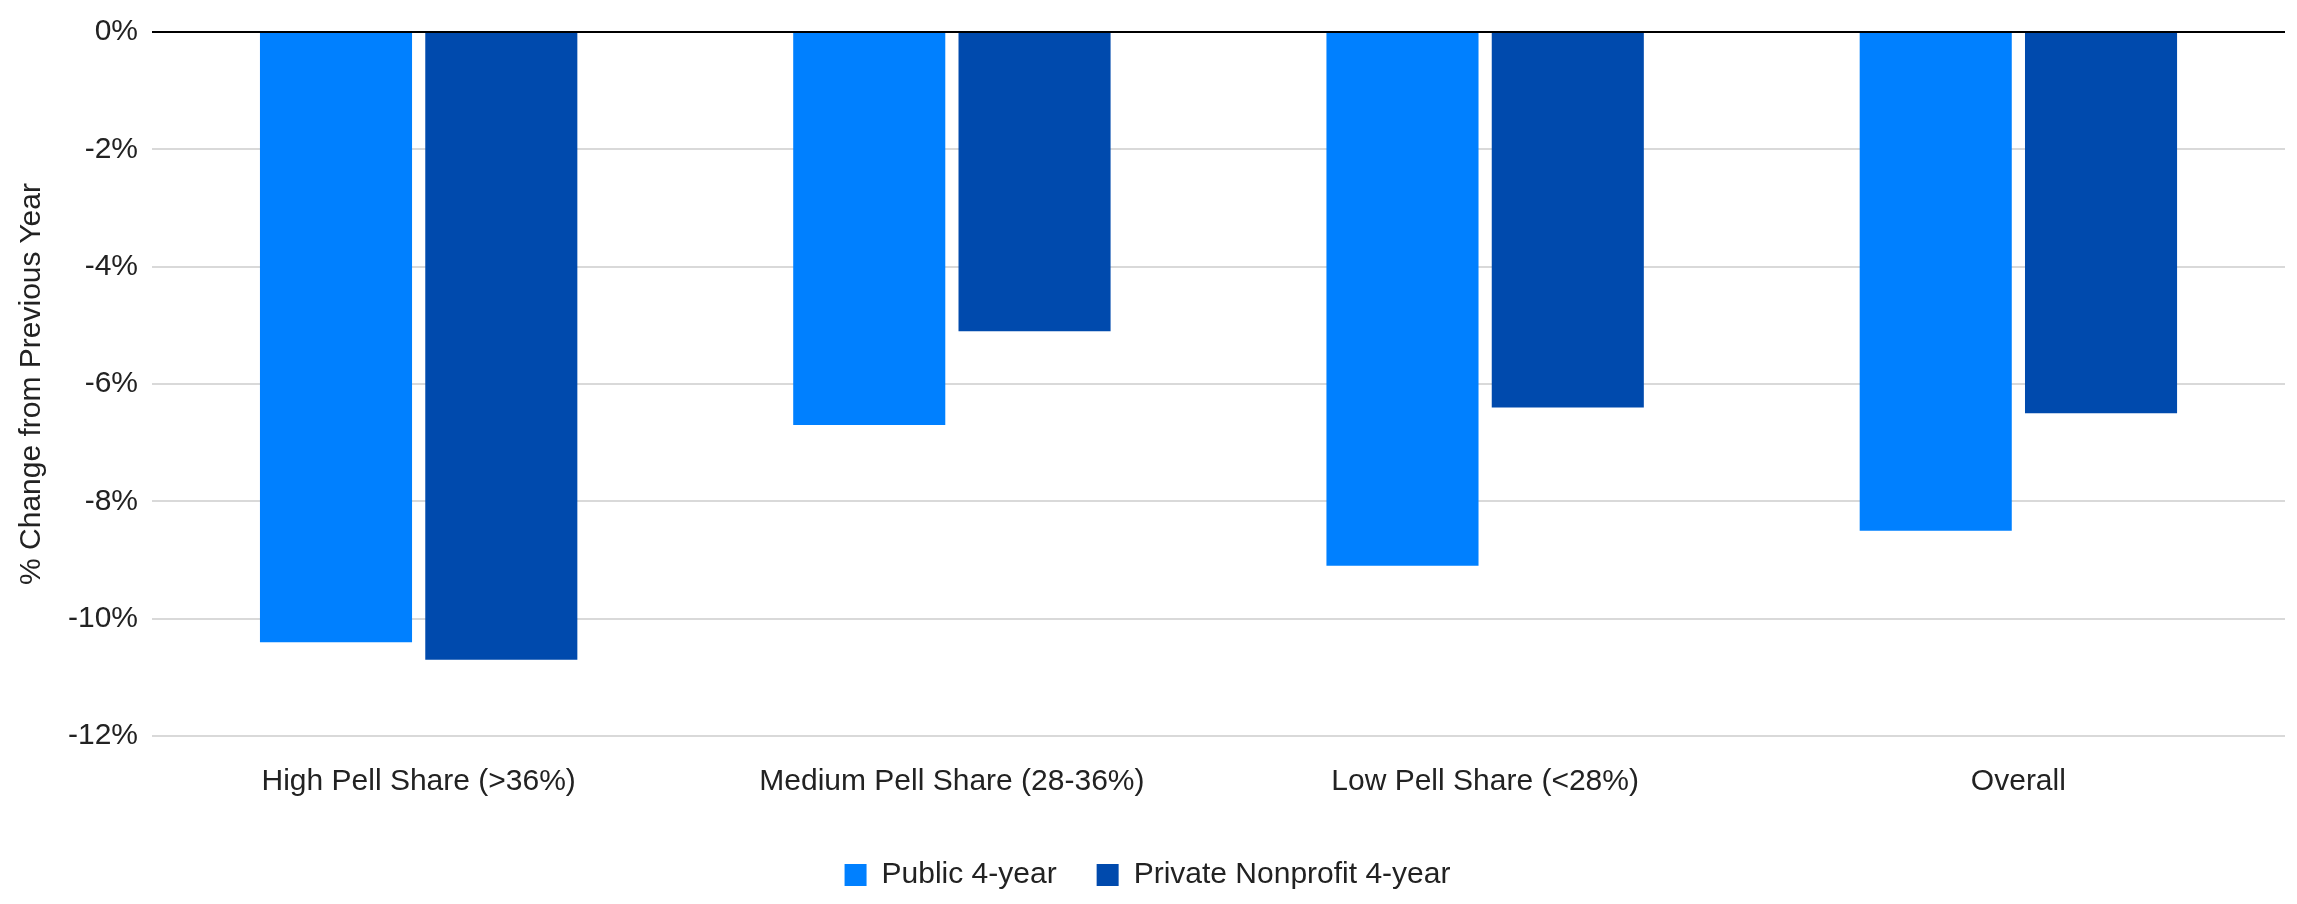 The width and height of the screenshot is (2297, 904). I want to click on y-tick-label: -2%, so click(111, 147).